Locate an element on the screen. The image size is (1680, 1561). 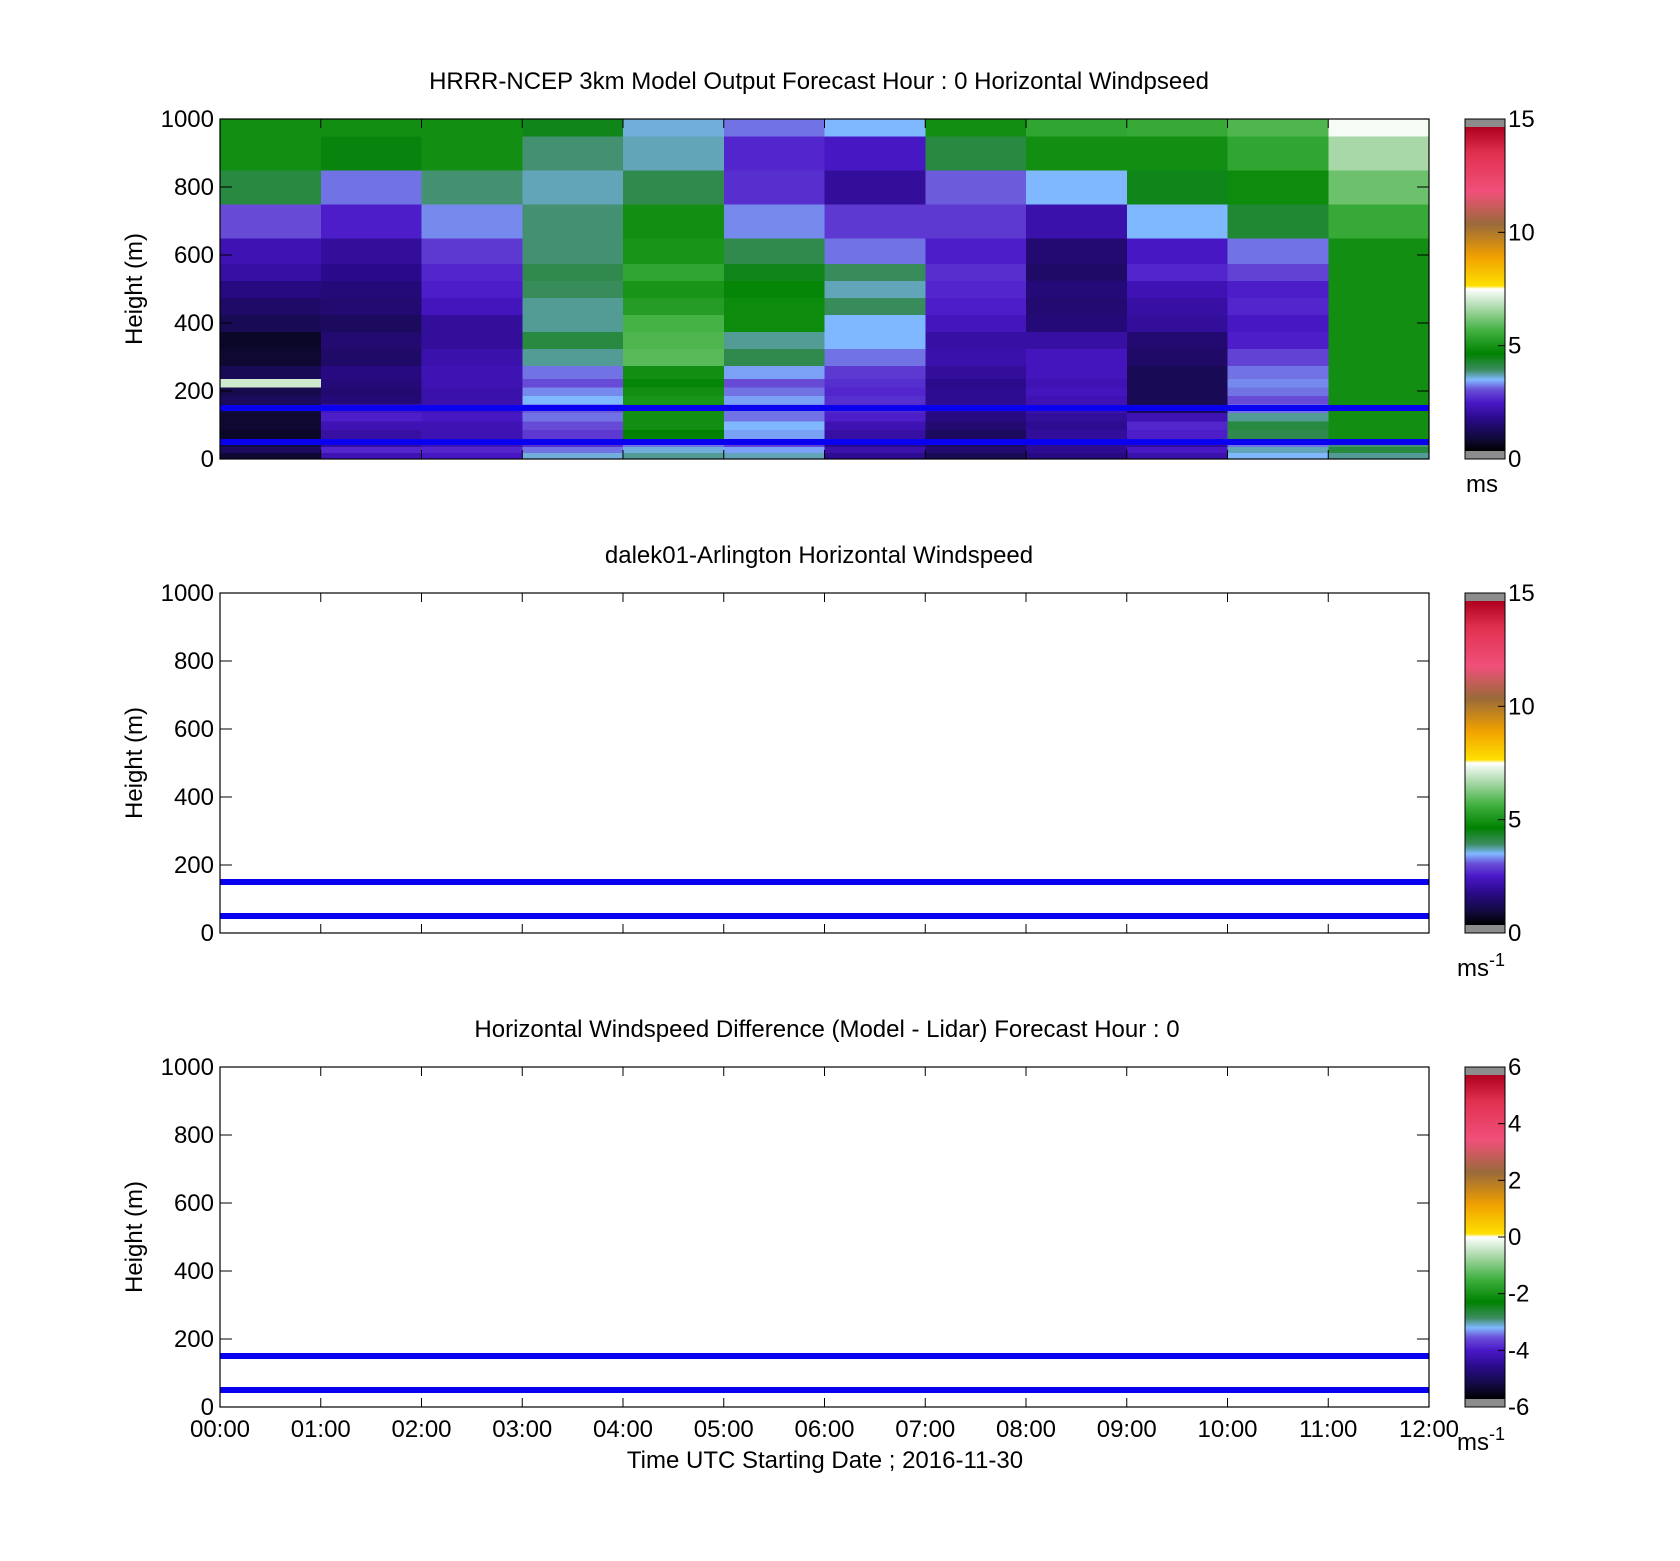
colorbar-tick-label: 10 is located at coordinates (1521, 706).